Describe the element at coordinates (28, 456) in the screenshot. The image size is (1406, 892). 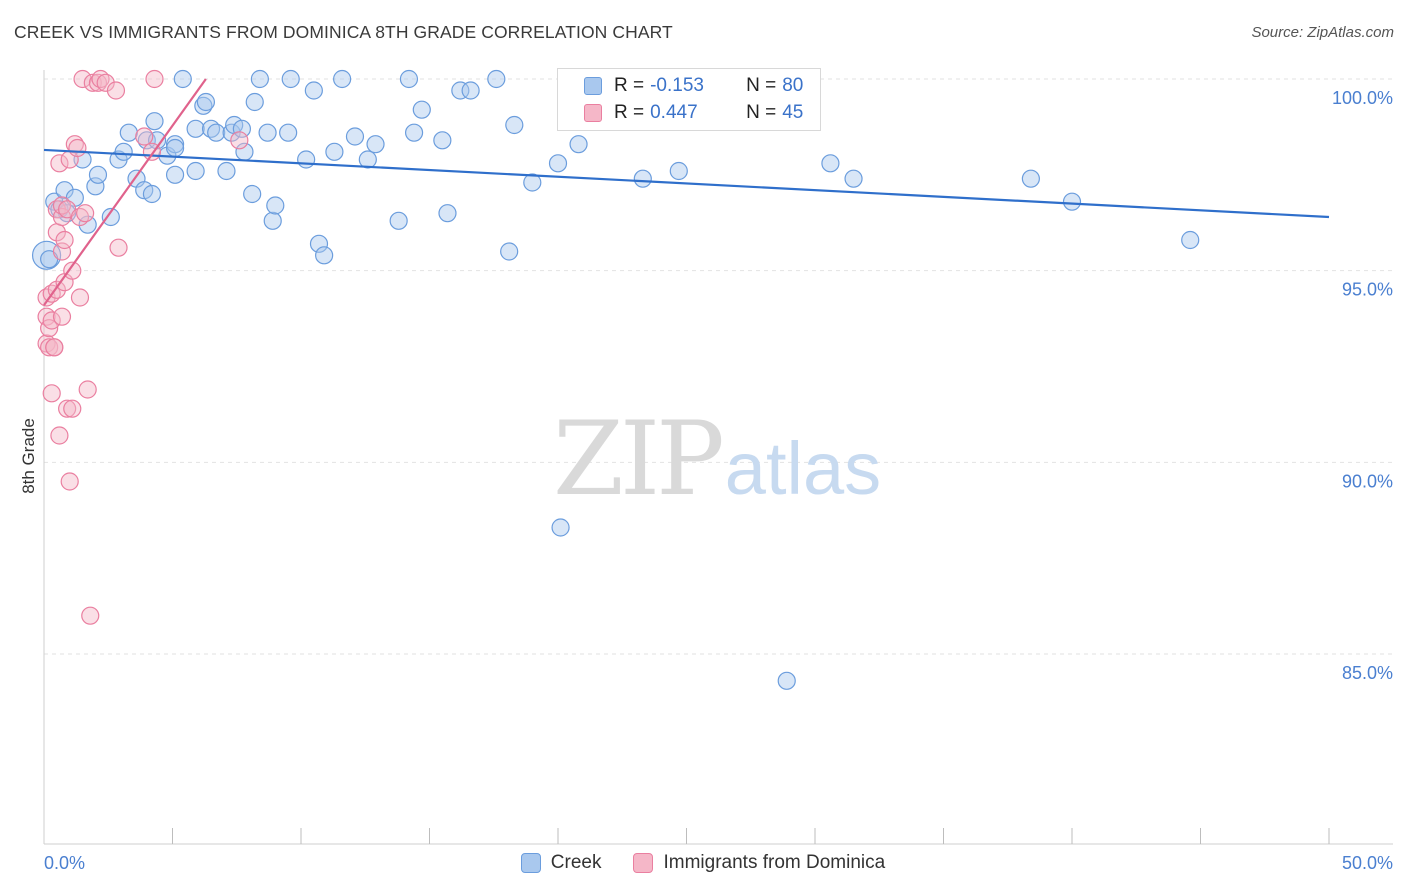
I see `y-axis-label: 8th Grade` at that location.